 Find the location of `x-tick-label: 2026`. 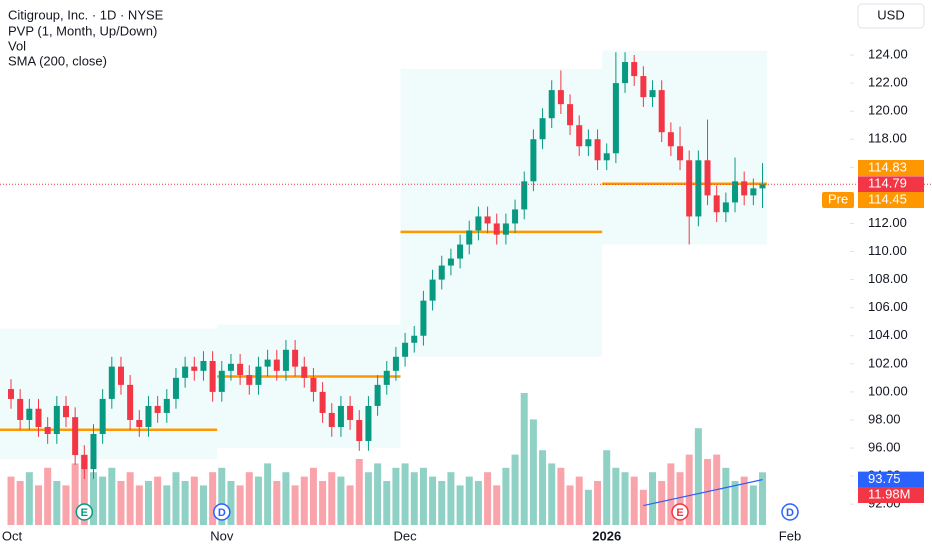

x-tick-label: 2026 is located at coordinates (606, 535).